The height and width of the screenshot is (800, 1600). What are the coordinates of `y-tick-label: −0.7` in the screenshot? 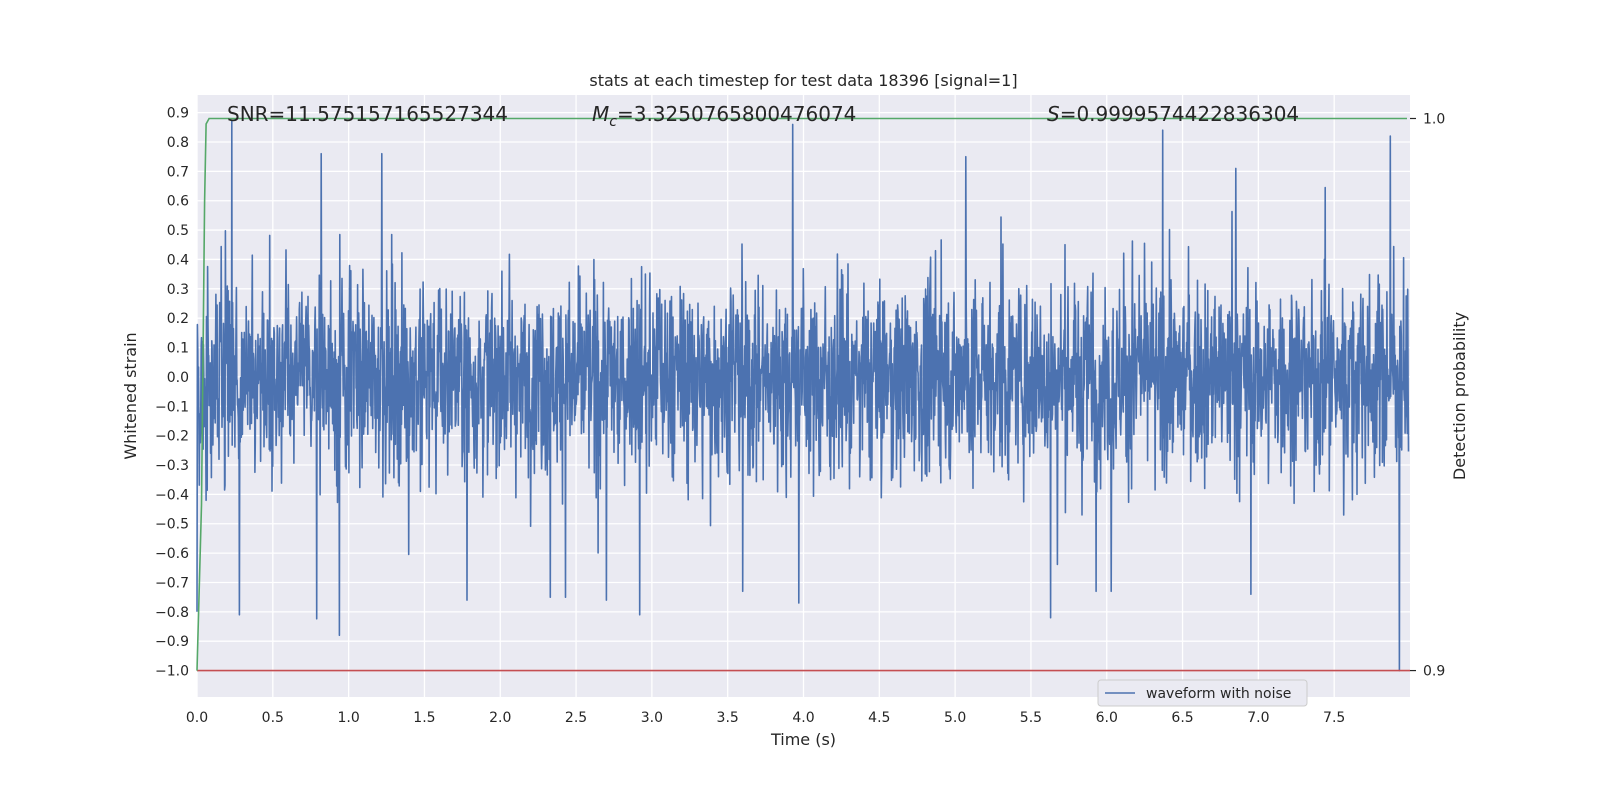 It's located at (172, 583).